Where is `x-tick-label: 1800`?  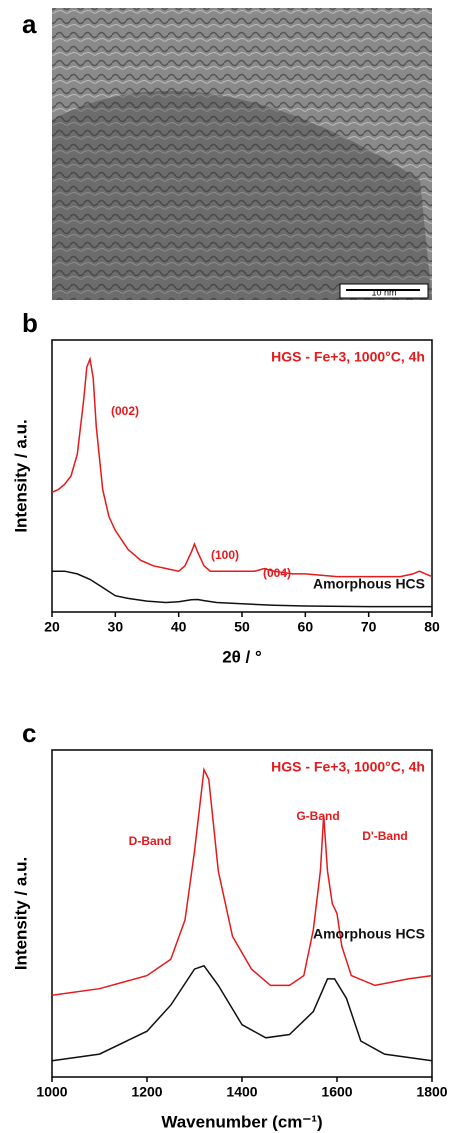
x-tick-label: 1800 is located at coordinates (431, 1092).